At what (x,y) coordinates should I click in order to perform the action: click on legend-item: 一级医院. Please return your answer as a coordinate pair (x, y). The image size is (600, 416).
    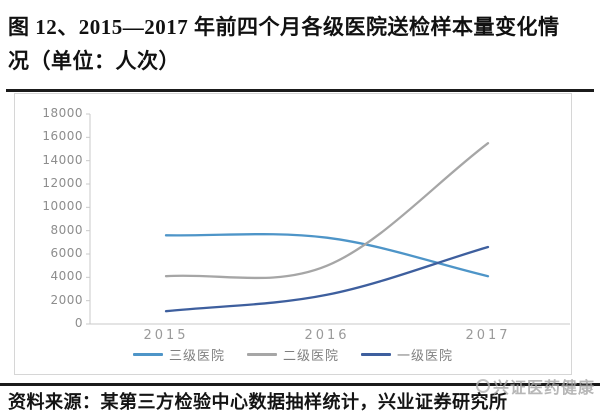
    Looking at the image, I should click on (407, 354).